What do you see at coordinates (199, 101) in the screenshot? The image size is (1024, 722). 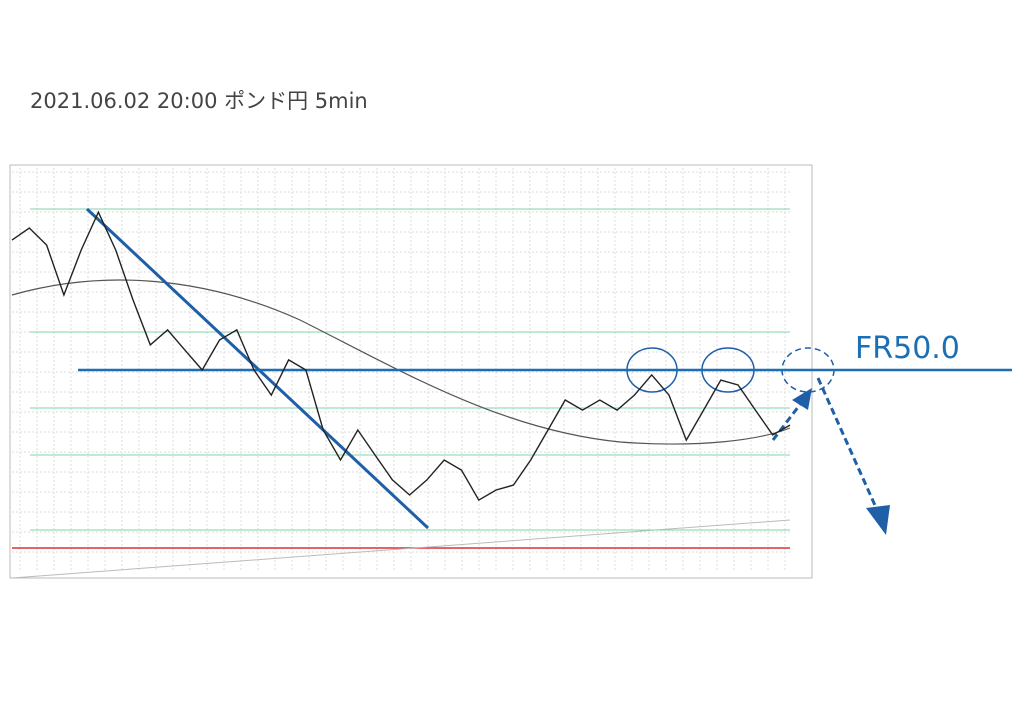 I see `chart-title: 2021.06.02 20:00 ポンド円 5min` at bounding box center [199, 101].